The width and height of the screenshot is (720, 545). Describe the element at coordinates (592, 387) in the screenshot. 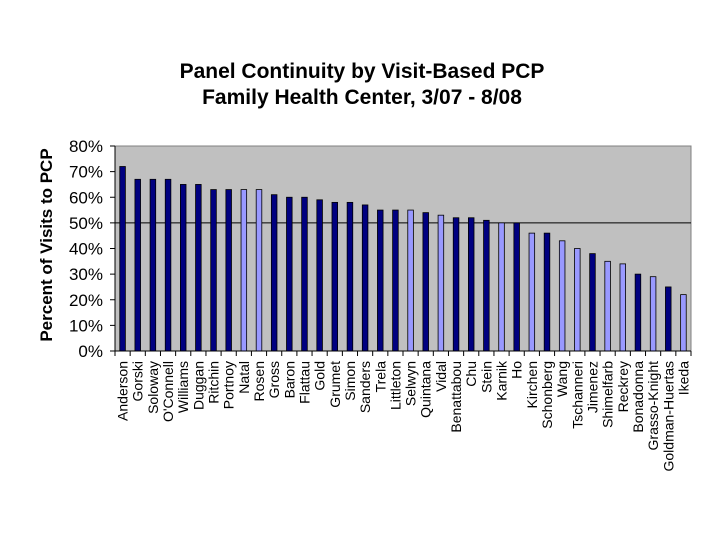

I see `x-tick-label: Jimenez` at that location.